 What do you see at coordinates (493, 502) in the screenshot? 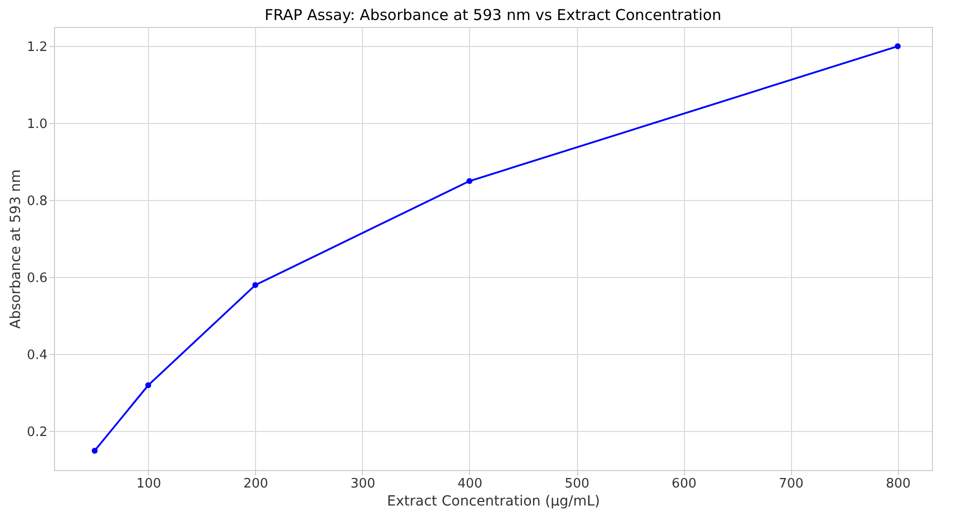
I see `x-axis-title: Extract Concentration (µg/mL)` at bounding box center [493, 502].